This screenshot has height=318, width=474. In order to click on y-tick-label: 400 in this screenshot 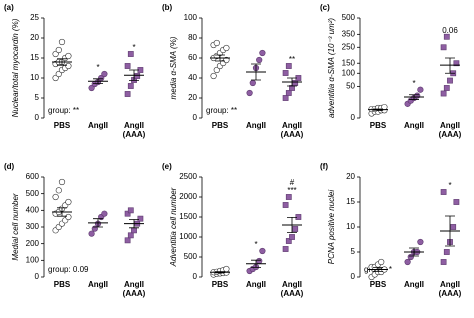, I will do `click(33, 209)`.